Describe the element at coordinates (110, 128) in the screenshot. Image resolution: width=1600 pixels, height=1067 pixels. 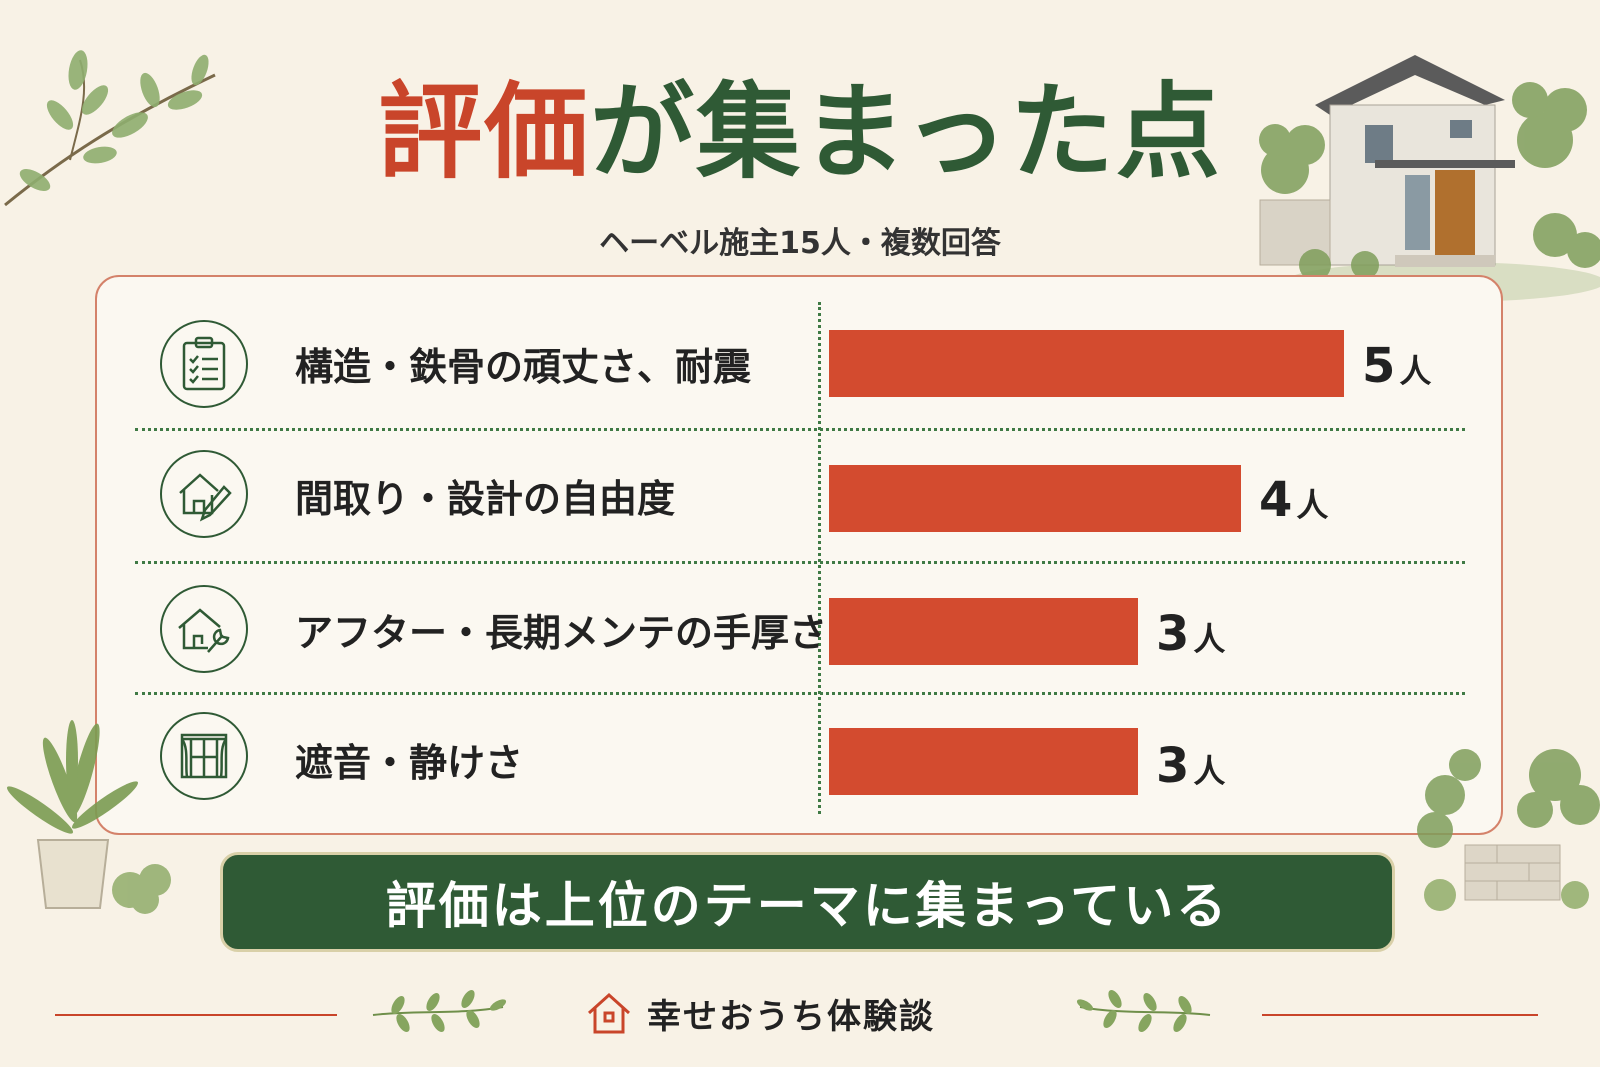
I see `branch-illustration` at that location.